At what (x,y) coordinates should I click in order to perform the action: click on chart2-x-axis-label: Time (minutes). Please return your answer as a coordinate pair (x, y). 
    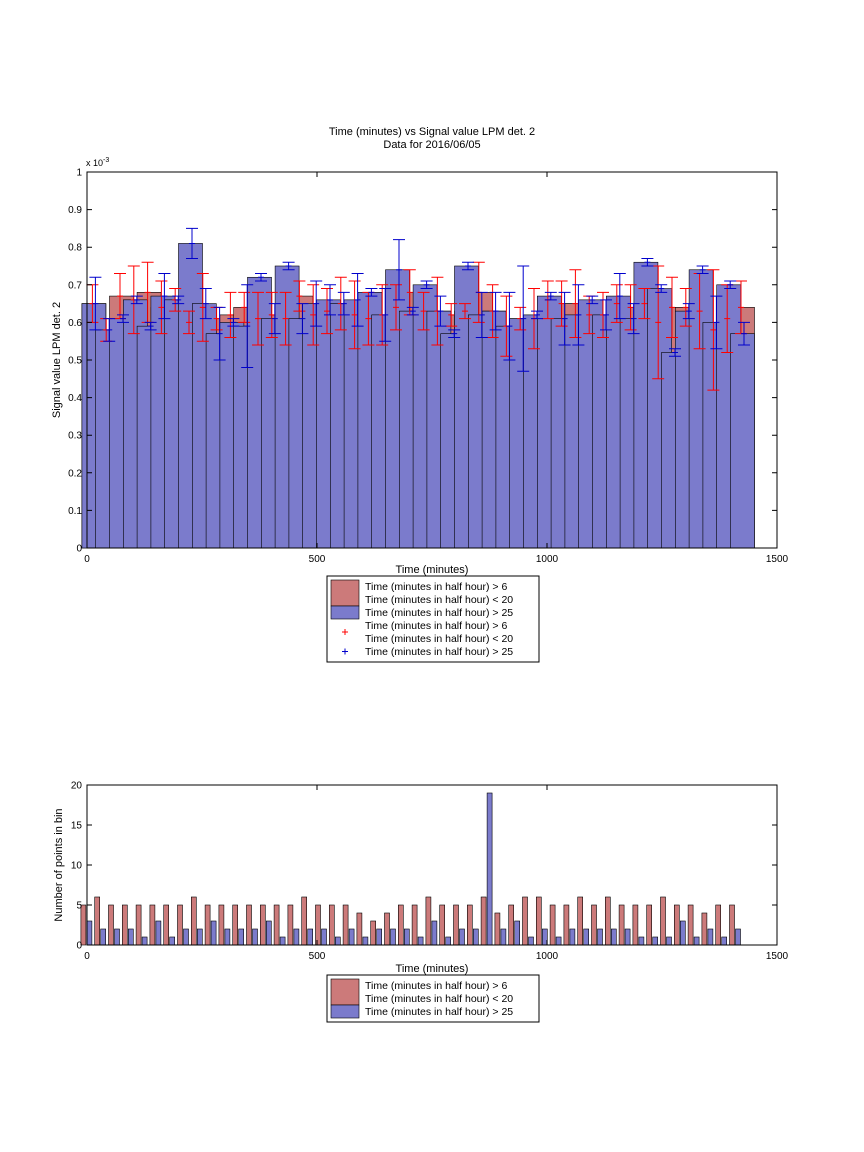
    Looking at the image, I should click on (432, 969).